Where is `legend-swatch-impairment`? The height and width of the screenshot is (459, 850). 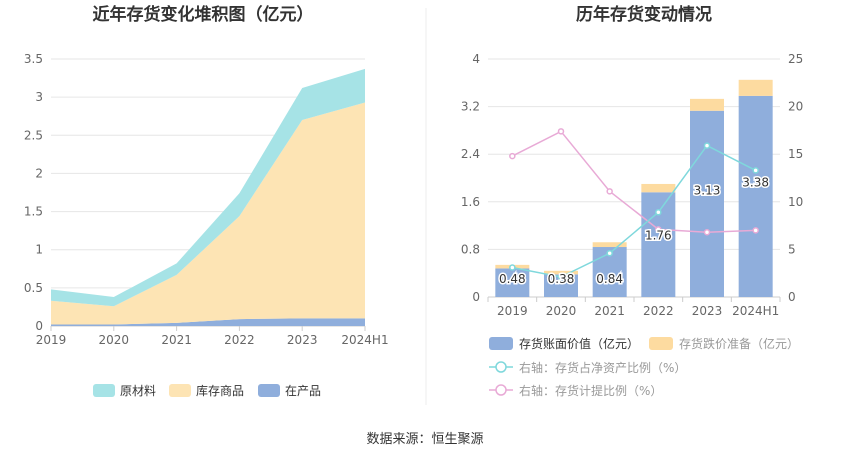 legend-swatch-impairment is located at coordinates (661, 343).